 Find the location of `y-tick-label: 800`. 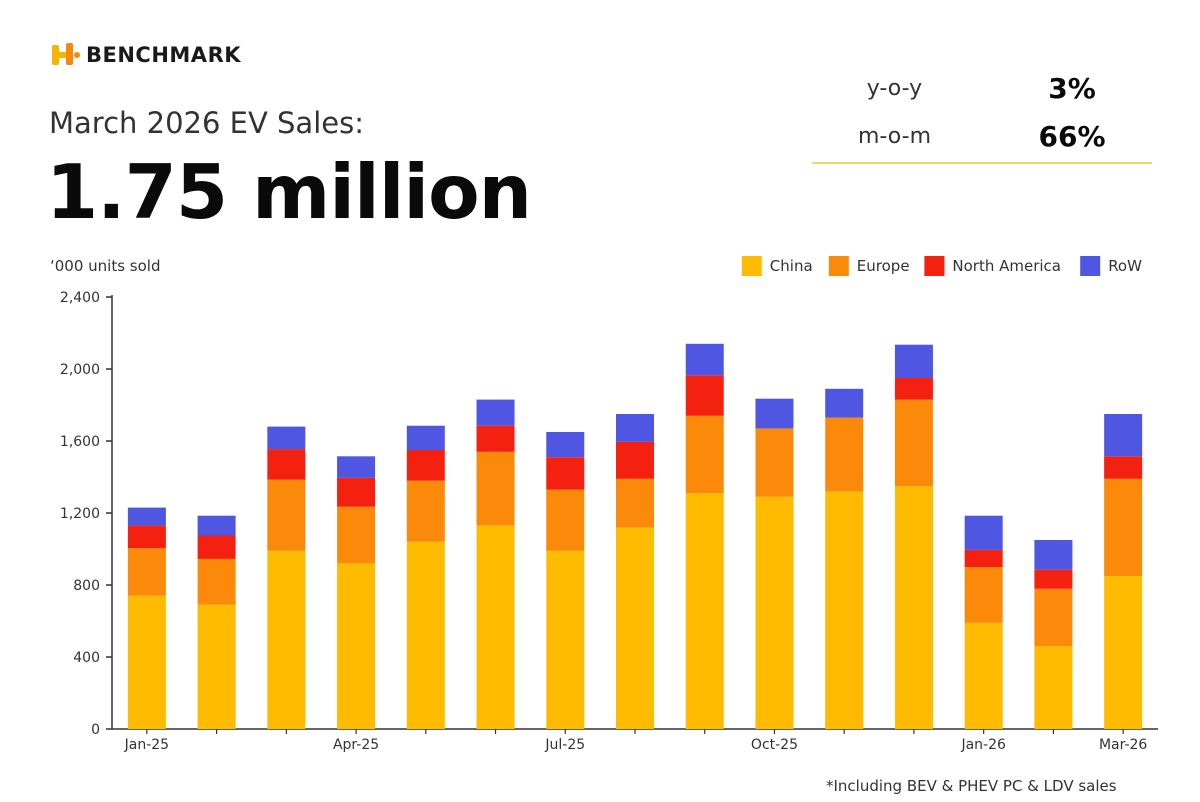

y-tick-label: 800 is located at coordinates (86, 586).